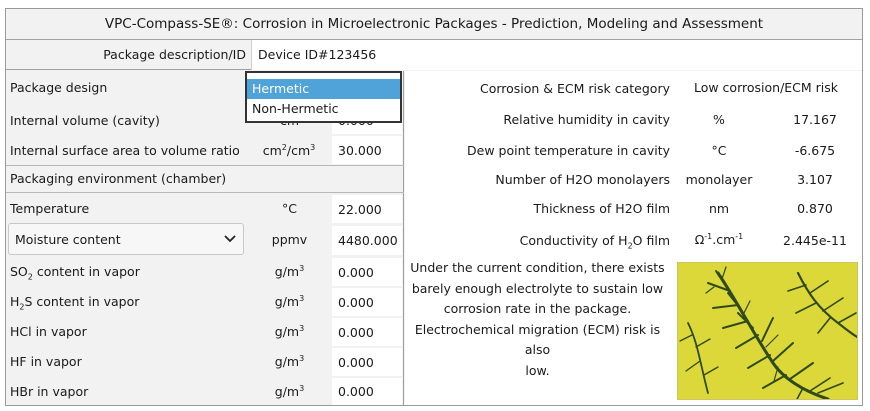 Image resolution: width=870 pixels, height=411 pixels. Describe the element at coordinates (719, 179) in the screenshot. I see `monolayers-unit: monolayer` at that location.